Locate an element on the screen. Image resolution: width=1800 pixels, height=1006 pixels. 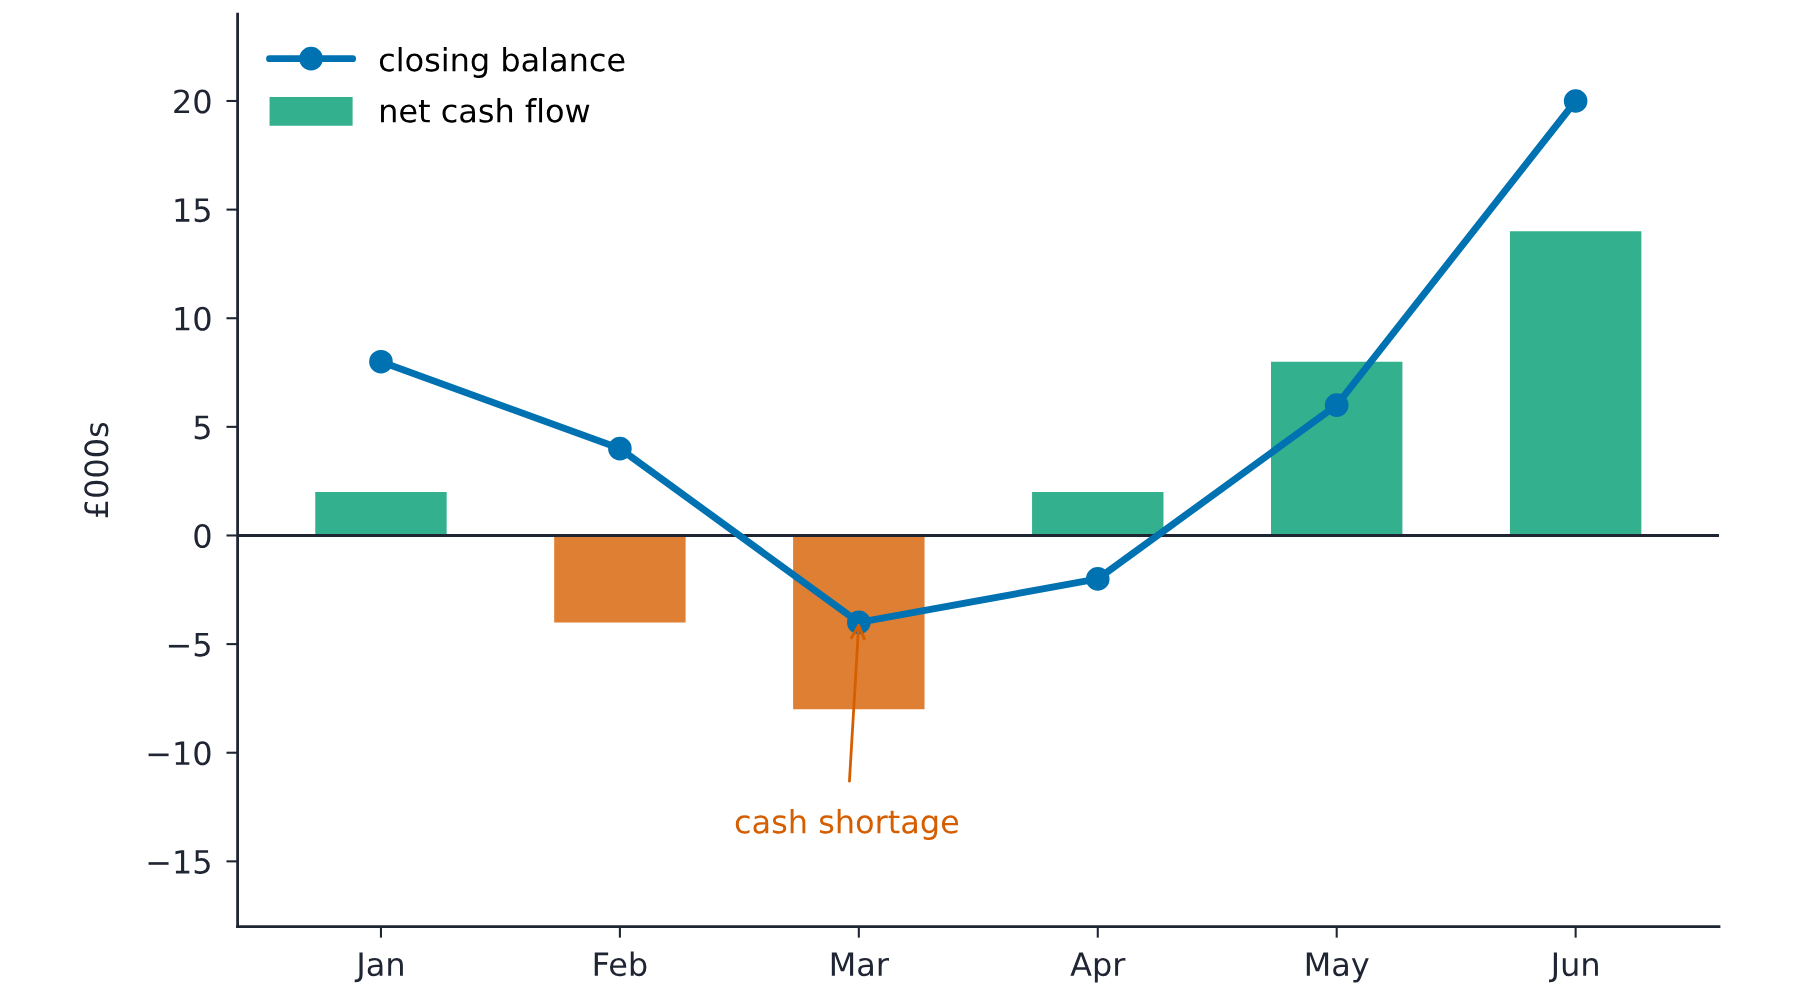
y-tick-label: −10 is located at coordinates (179, 753).